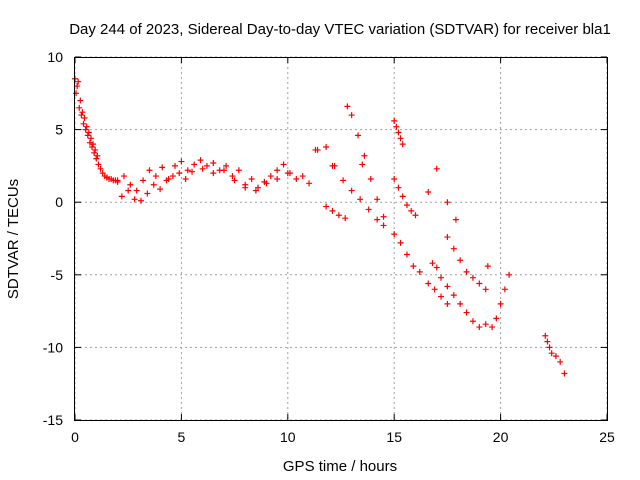 This screenshot has width=640, height=480. I want to click on series-arc-15b, so click(405, 197).